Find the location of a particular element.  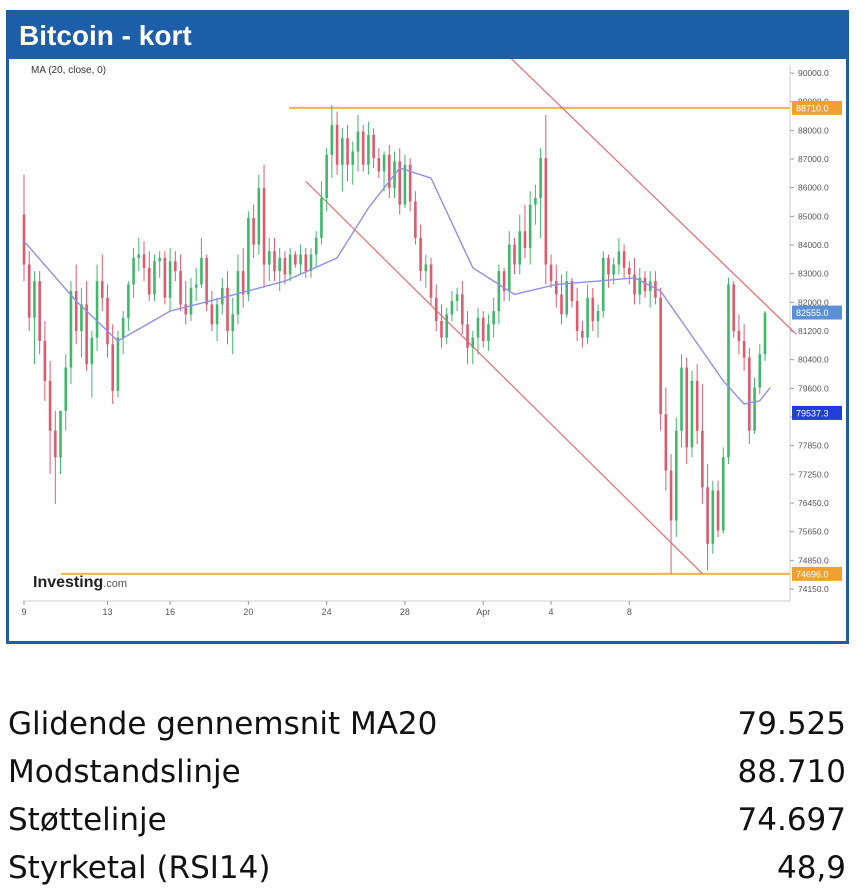

ma-indicator-label: MA (20, close, 0) is located at coordinates (68, 70).